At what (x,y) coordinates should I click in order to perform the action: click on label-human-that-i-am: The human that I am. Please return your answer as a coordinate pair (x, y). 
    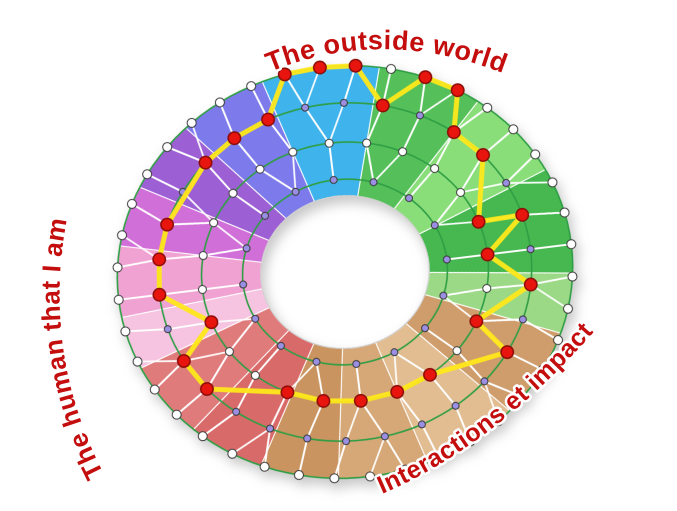
    Looking at the image, I should click on (73, 349).